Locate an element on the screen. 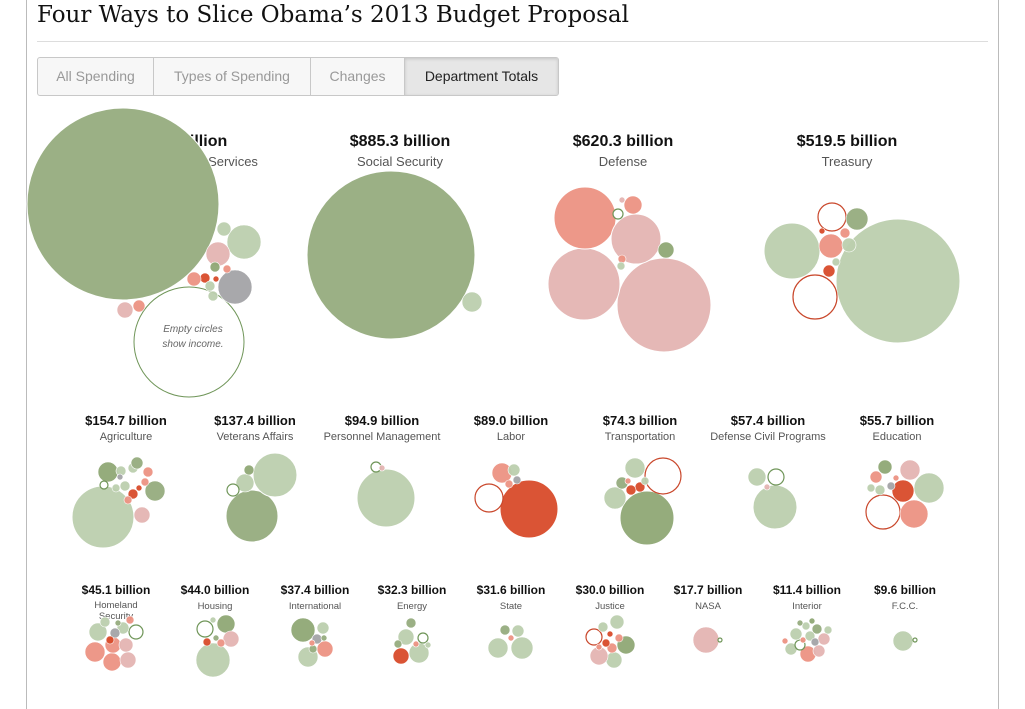 The width and height of the screenshot is (1025, 709). dept-label-defense: Defense is located at coordinates (623, 161).